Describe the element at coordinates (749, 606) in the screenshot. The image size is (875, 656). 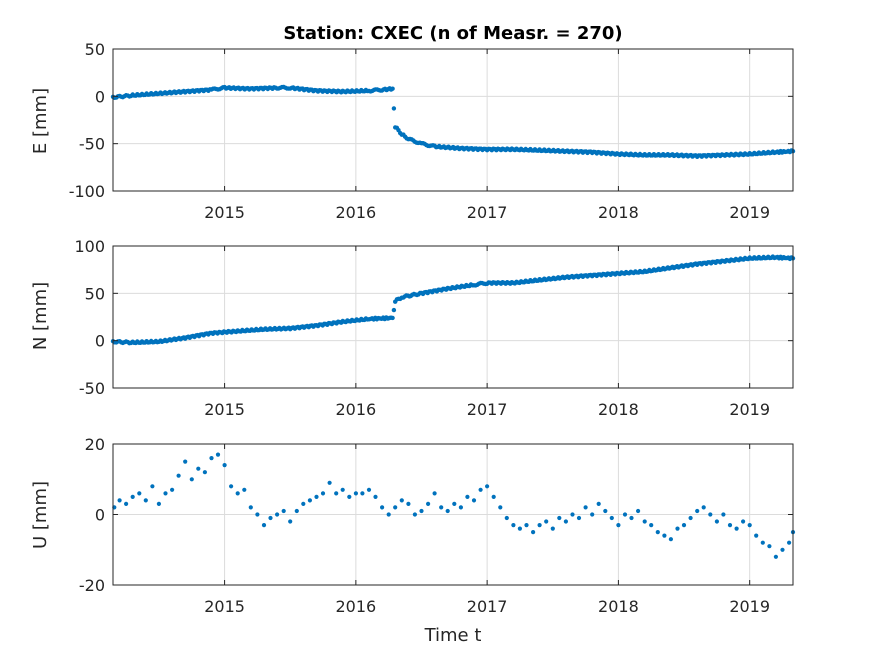
I see `up-xtick-label: 2019` at that location.